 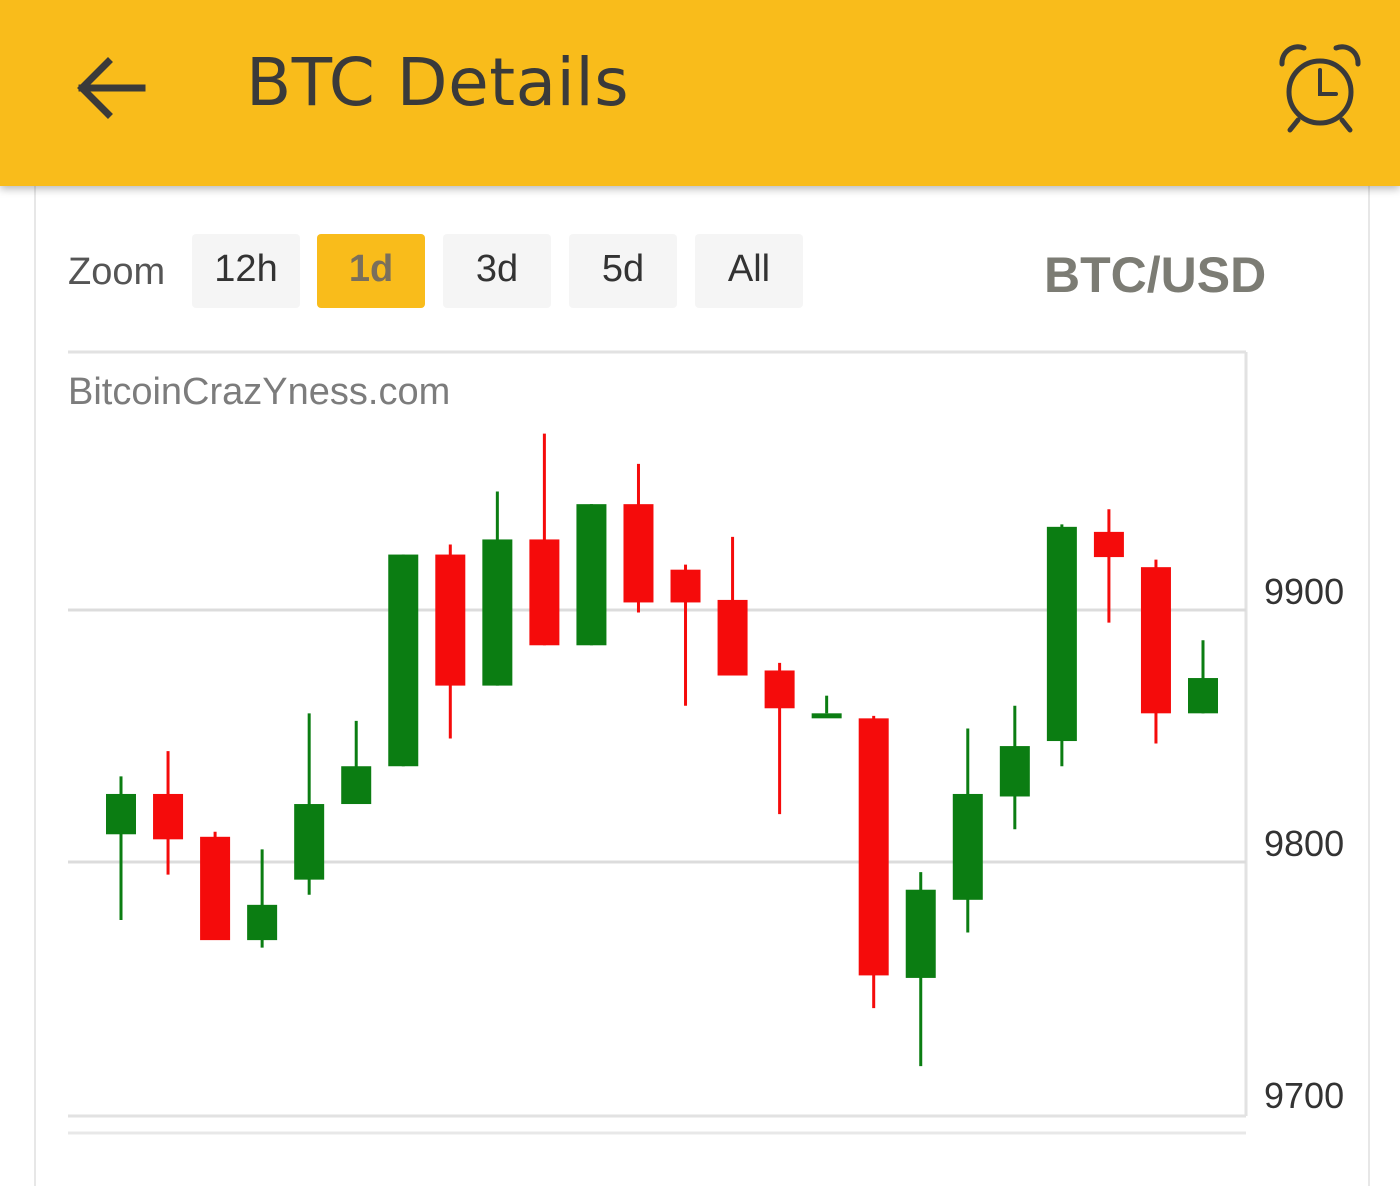 What do you see at coordinates (1320, 88) in the screenshot?
I see `alarm-clock-icon` at bounding box center [1320, 88].